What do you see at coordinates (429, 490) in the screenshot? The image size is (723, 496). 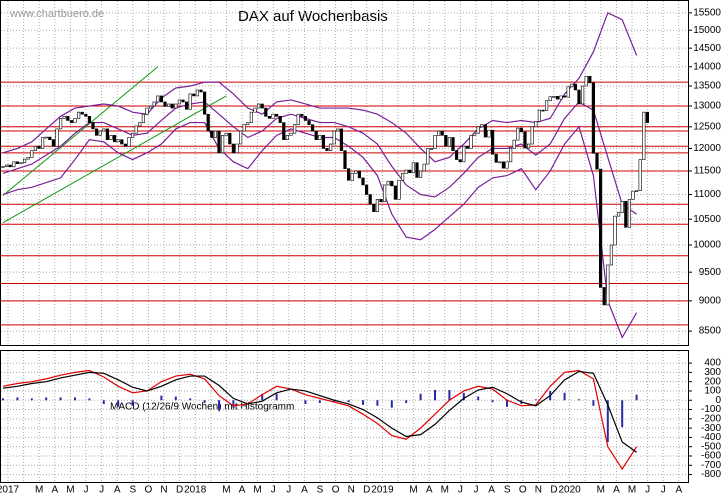 I see `x-tick-label: A` at bounding box center [429, 490].